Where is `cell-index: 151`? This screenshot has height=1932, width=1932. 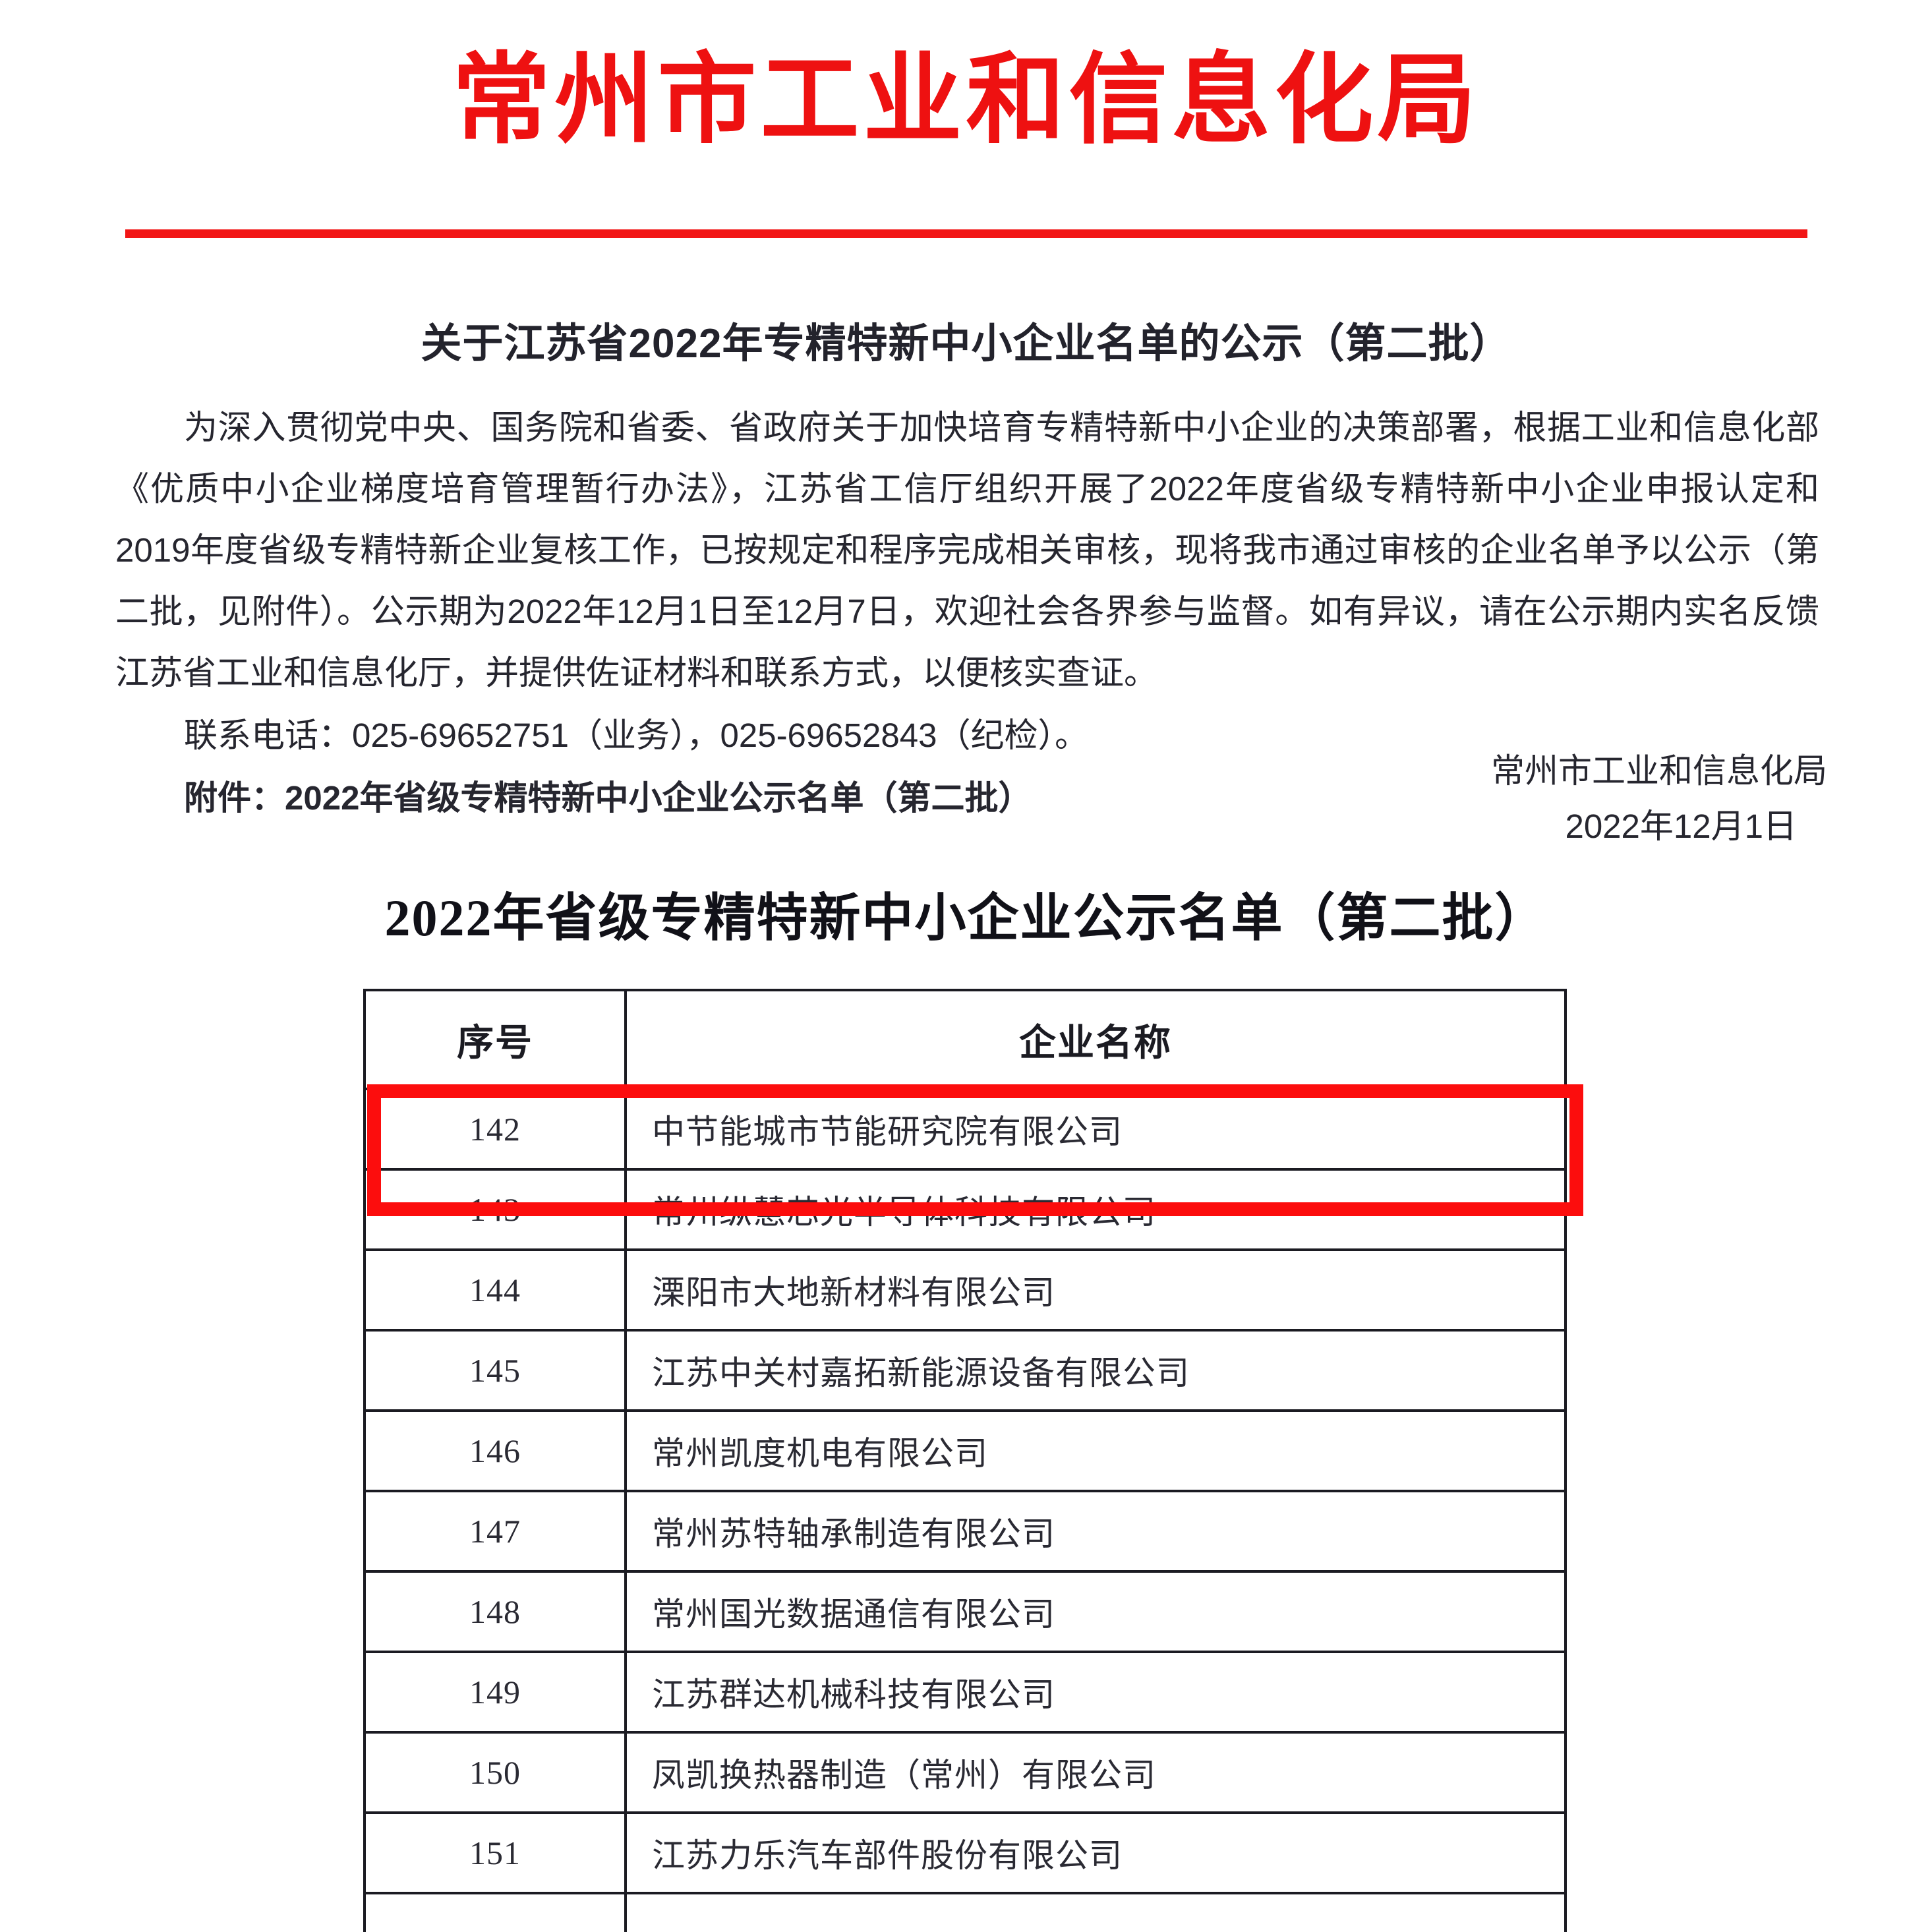 cell-index: 151 is located at coordinates (495, 1852).